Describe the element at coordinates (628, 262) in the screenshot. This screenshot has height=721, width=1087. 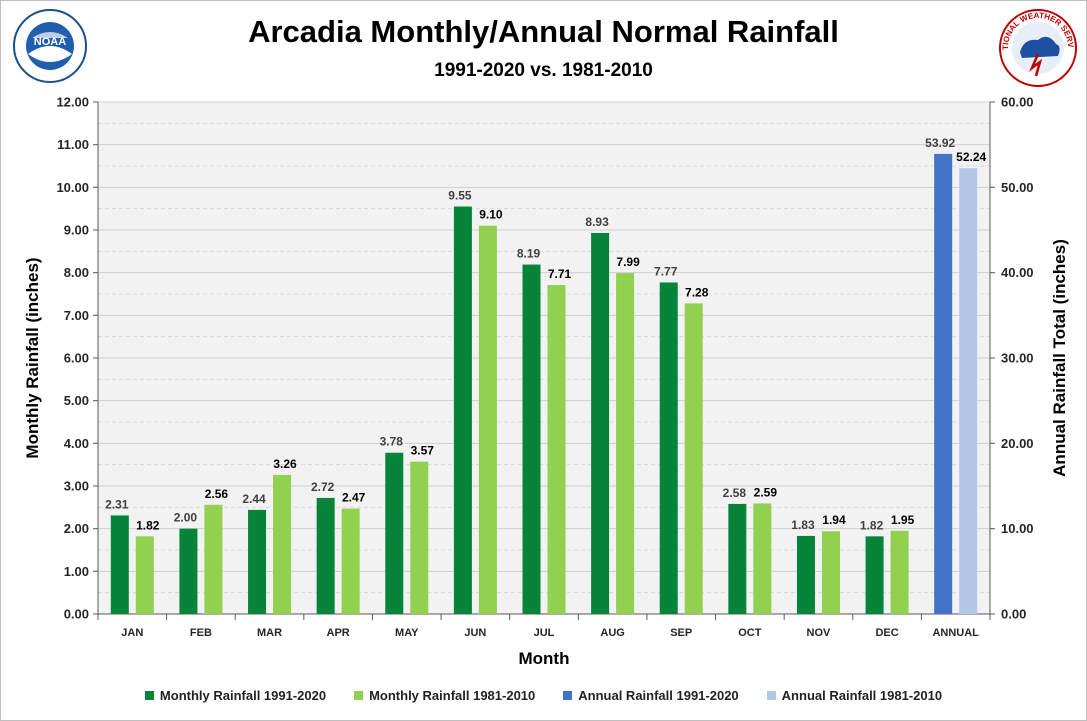
I see `data-label: 7.99` at that location.